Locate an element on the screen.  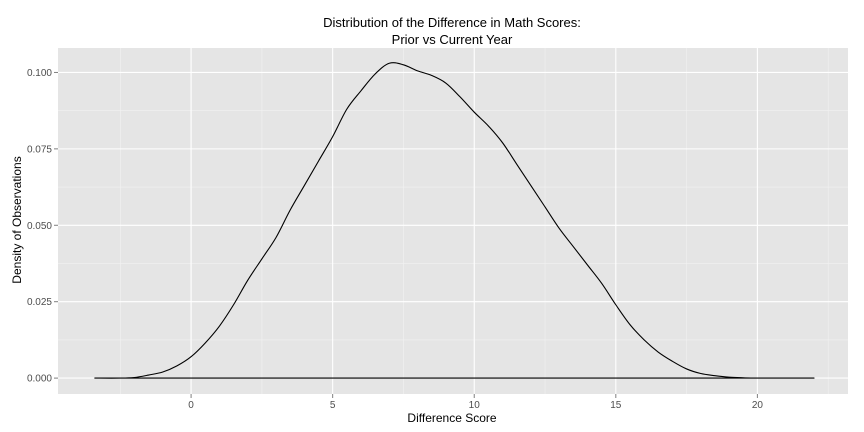
y-axis-title: Density of Observations is located at coordinates (17, 219).